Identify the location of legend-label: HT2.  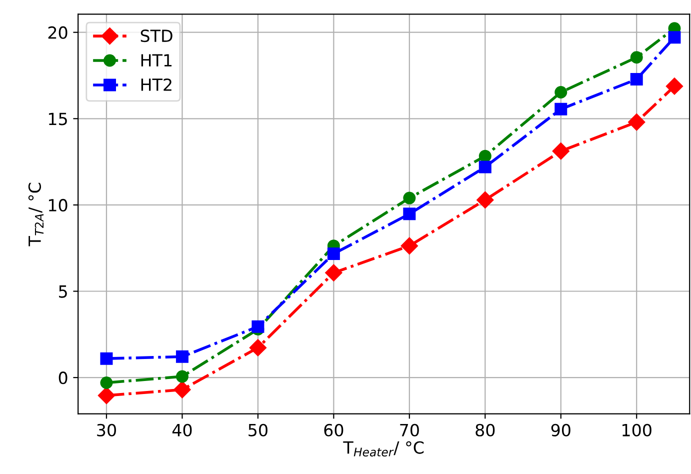
(156, 84).